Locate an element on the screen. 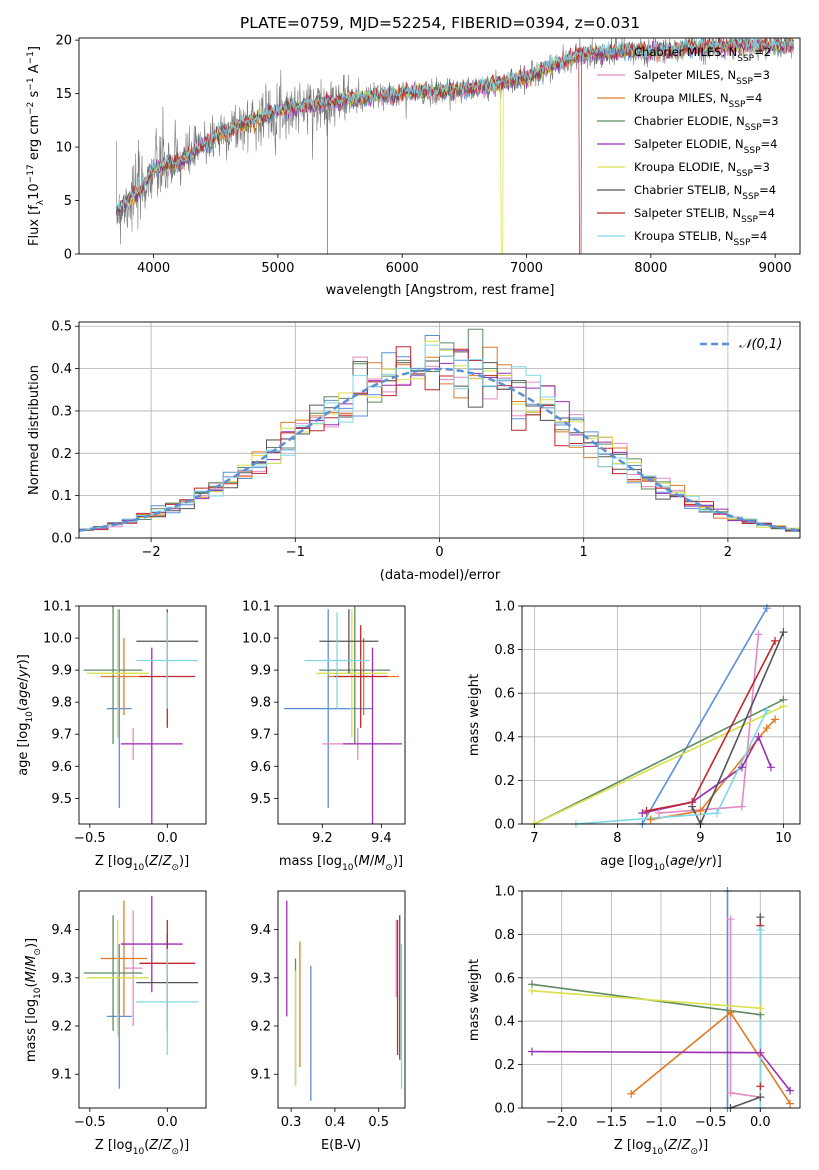 Image resolution: width=819 pixels, height=1170 pixels. legend-label: 𝒩(0,1) is located at coordinates (760, 344).